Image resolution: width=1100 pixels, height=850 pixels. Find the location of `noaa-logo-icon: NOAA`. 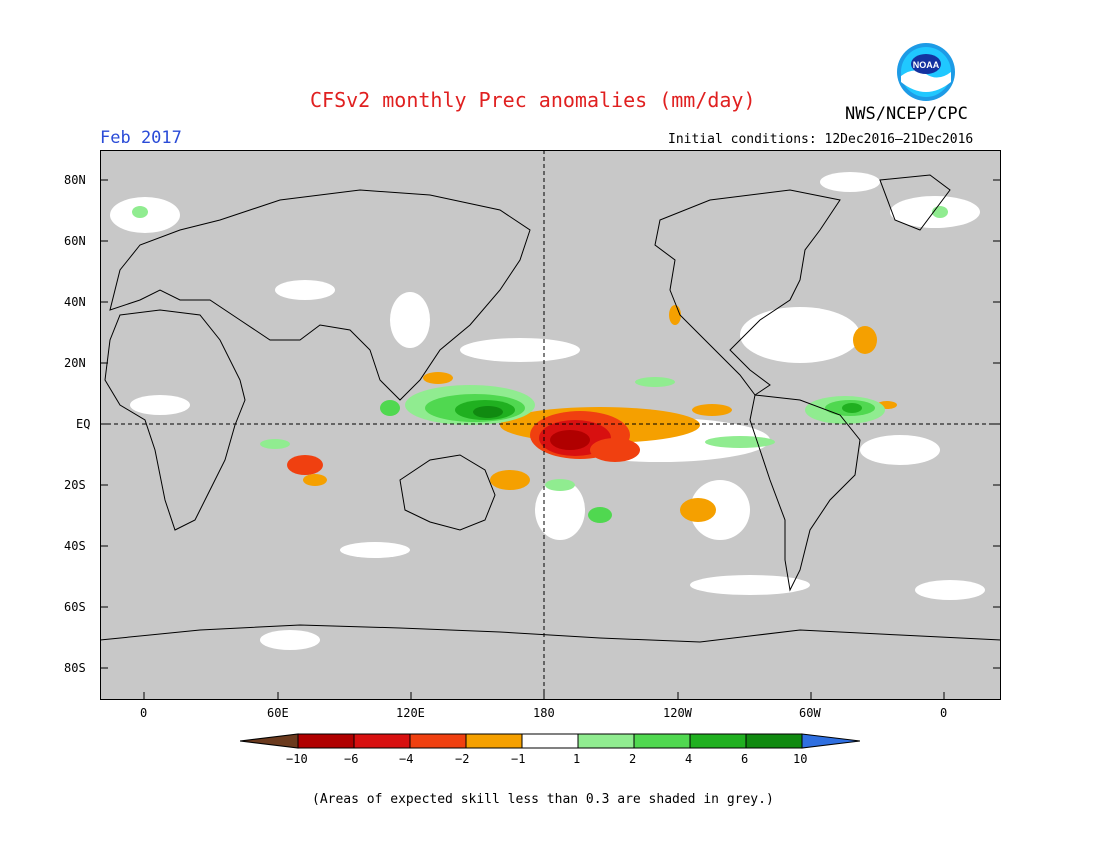

noaa-logo-icon: NOAA is located at coordinates (926, 72).